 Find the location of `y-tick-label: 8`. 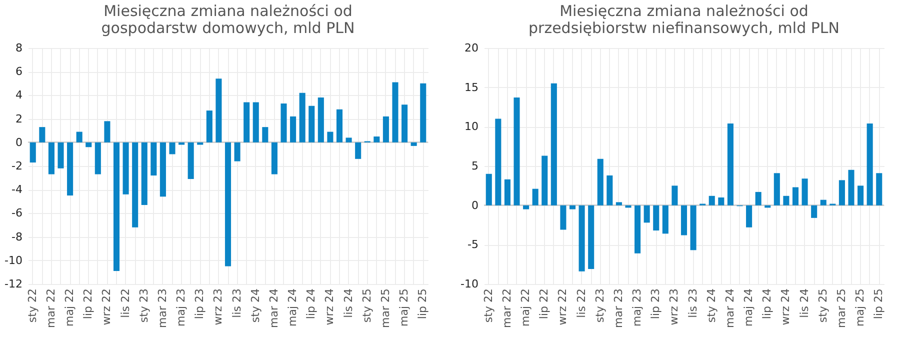

y-tick-label: 8 is located at coordinates (19, 48).